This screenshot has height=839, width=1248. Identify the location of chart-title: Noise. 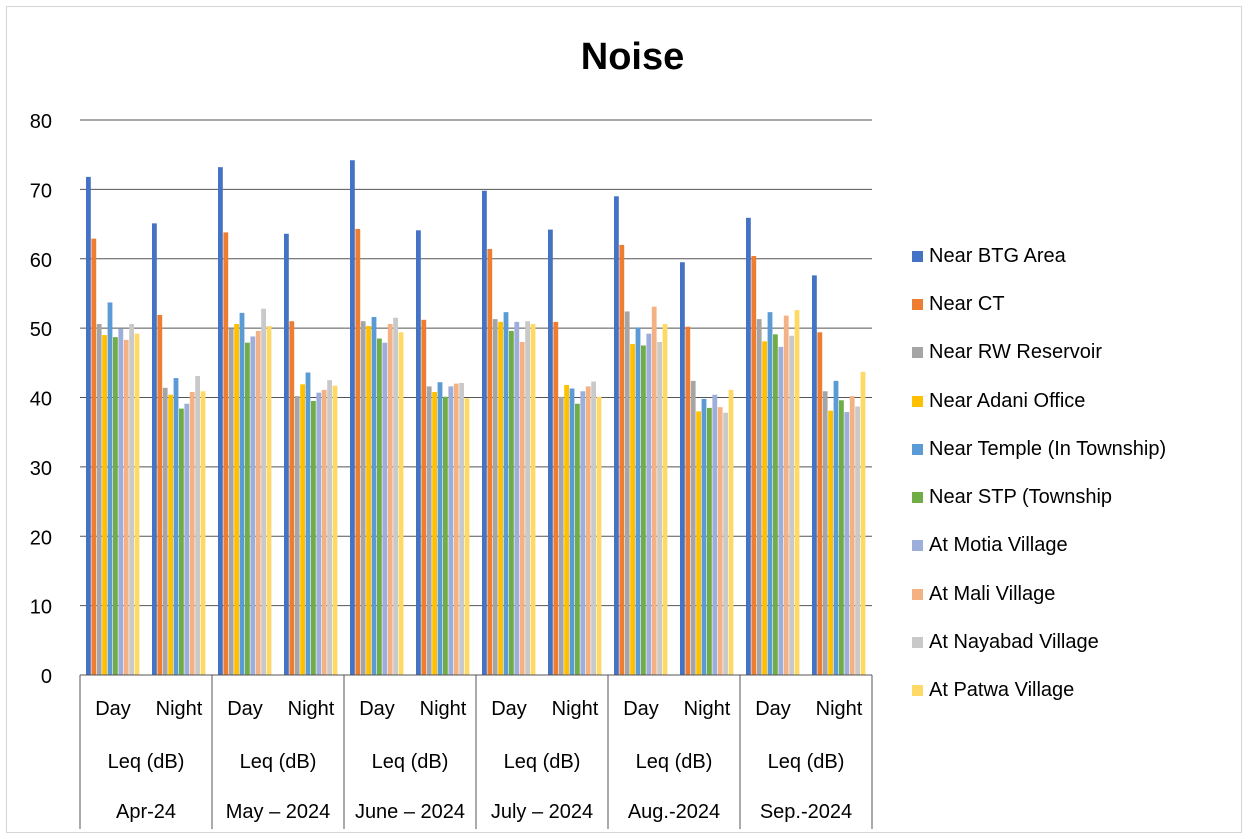
(632, 57).